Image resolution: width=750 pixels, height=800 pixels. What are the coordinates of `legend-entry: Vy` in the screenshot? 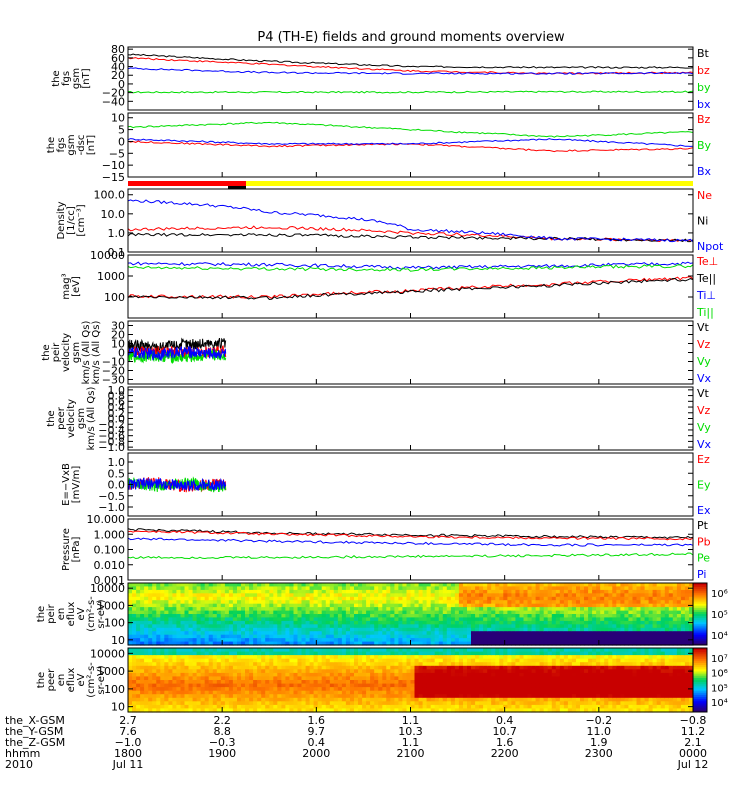 It's located at (704, 427).